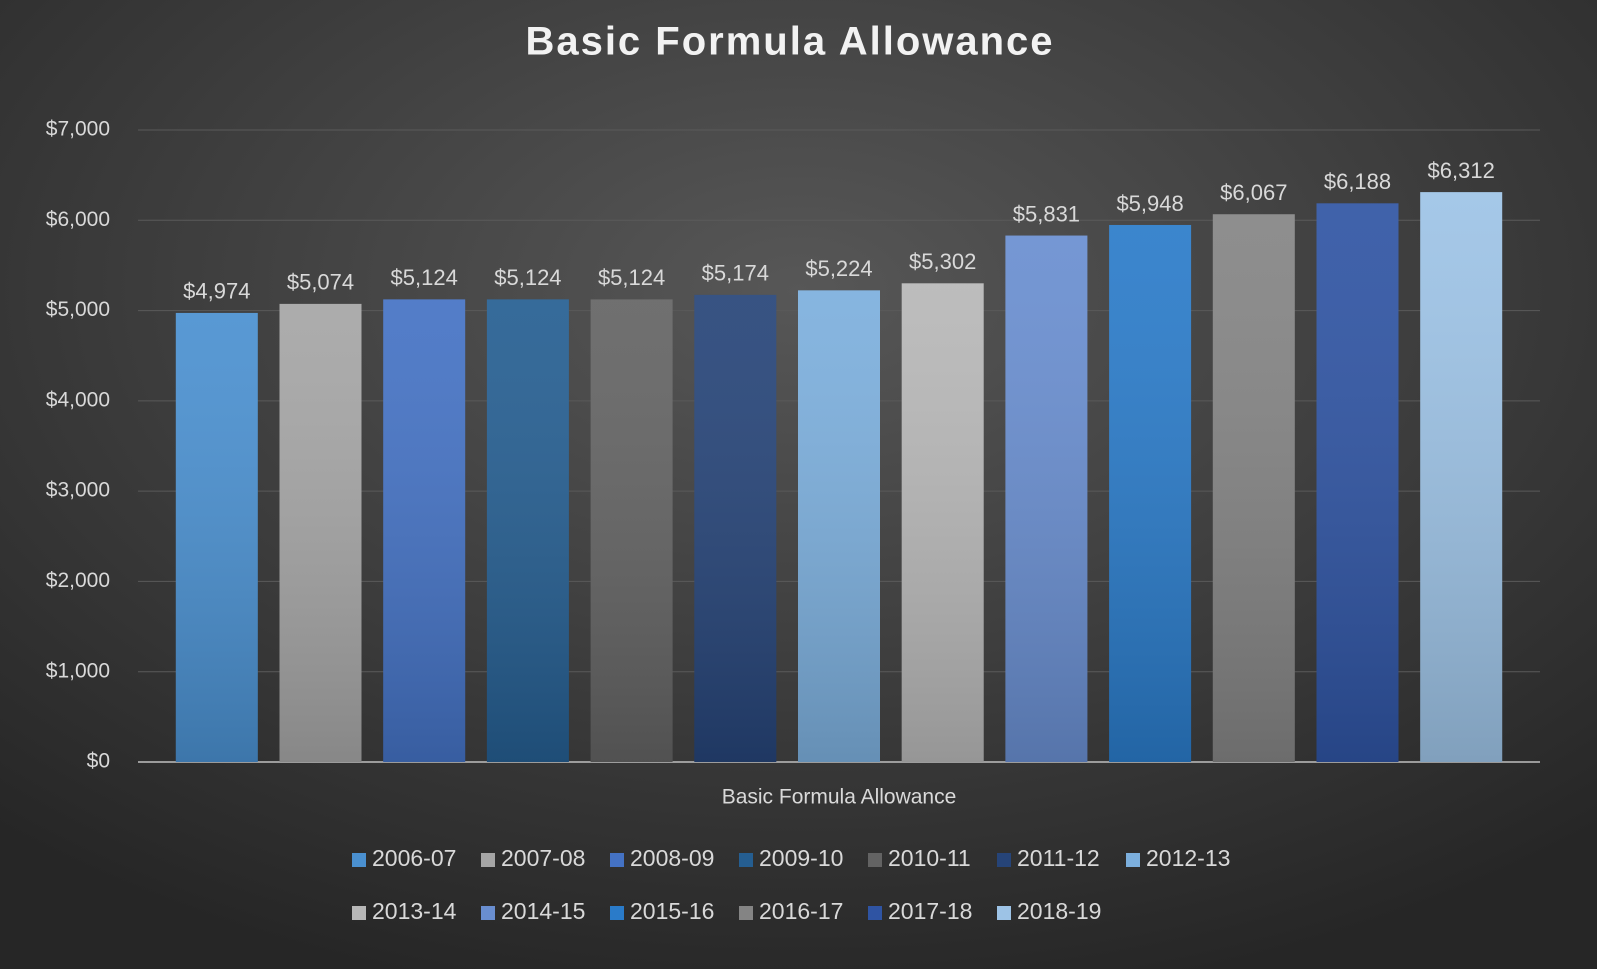  Describe the element at coordinates (789, 42) in the screenshot. I see `chart-title: Basic Formula Allowance` at that location.